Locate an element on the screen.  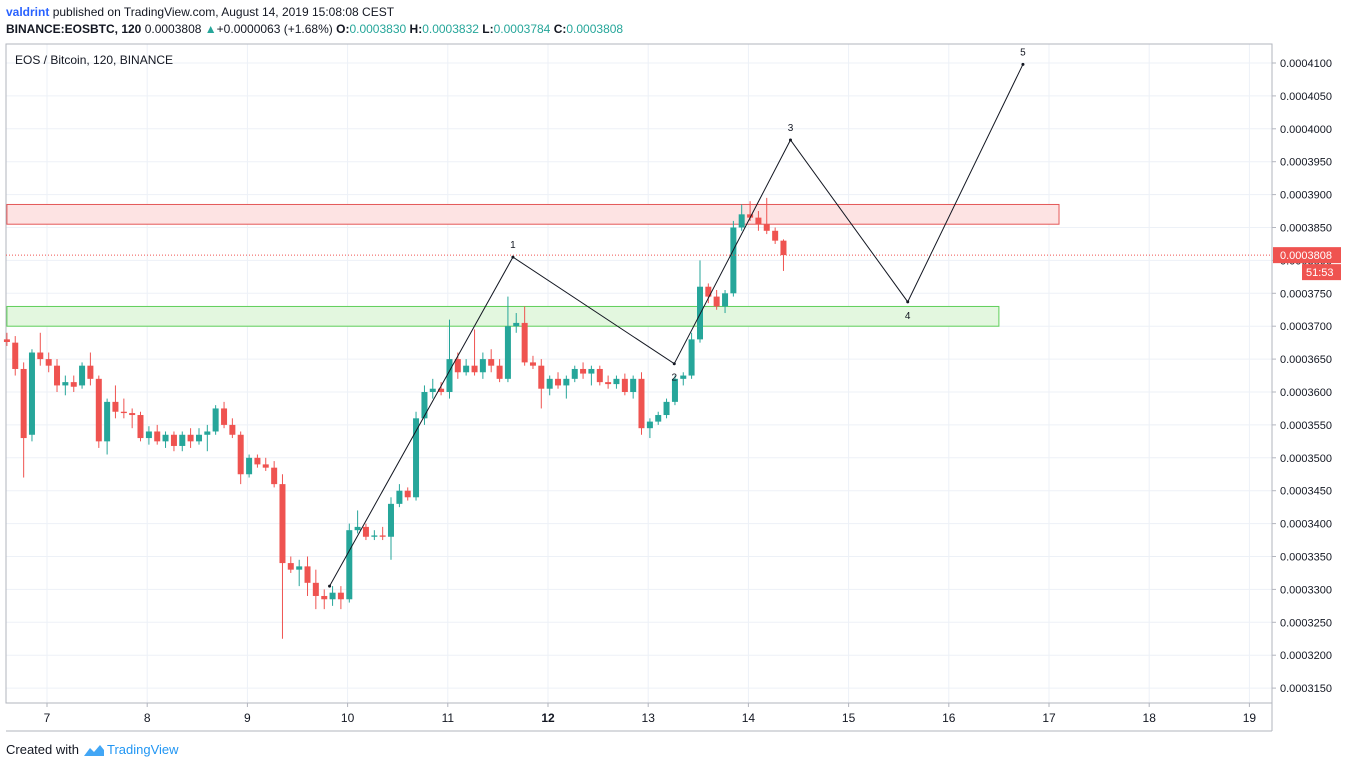
price-tick-label: 0.0003450 is located at coordinates (1306, 492).